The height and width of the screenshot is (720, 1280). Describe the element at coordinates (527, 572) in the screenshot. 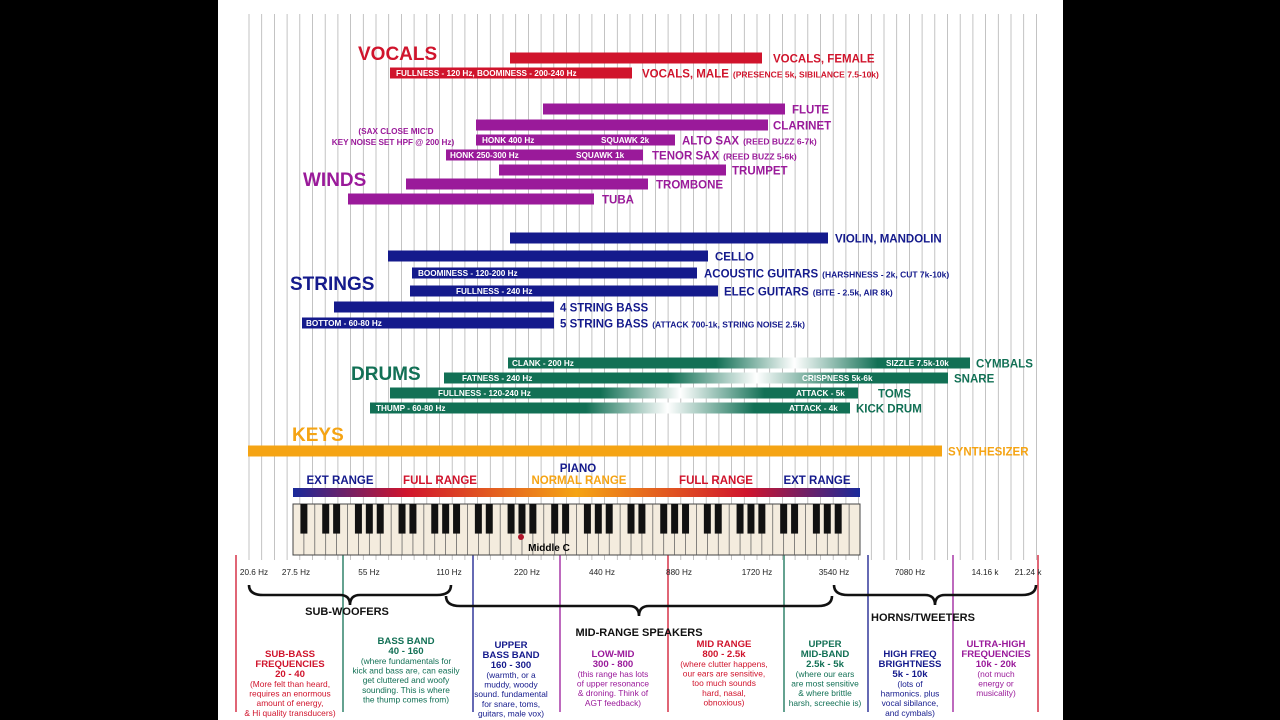

I see `frequency-label: 220 Hz` at that location.